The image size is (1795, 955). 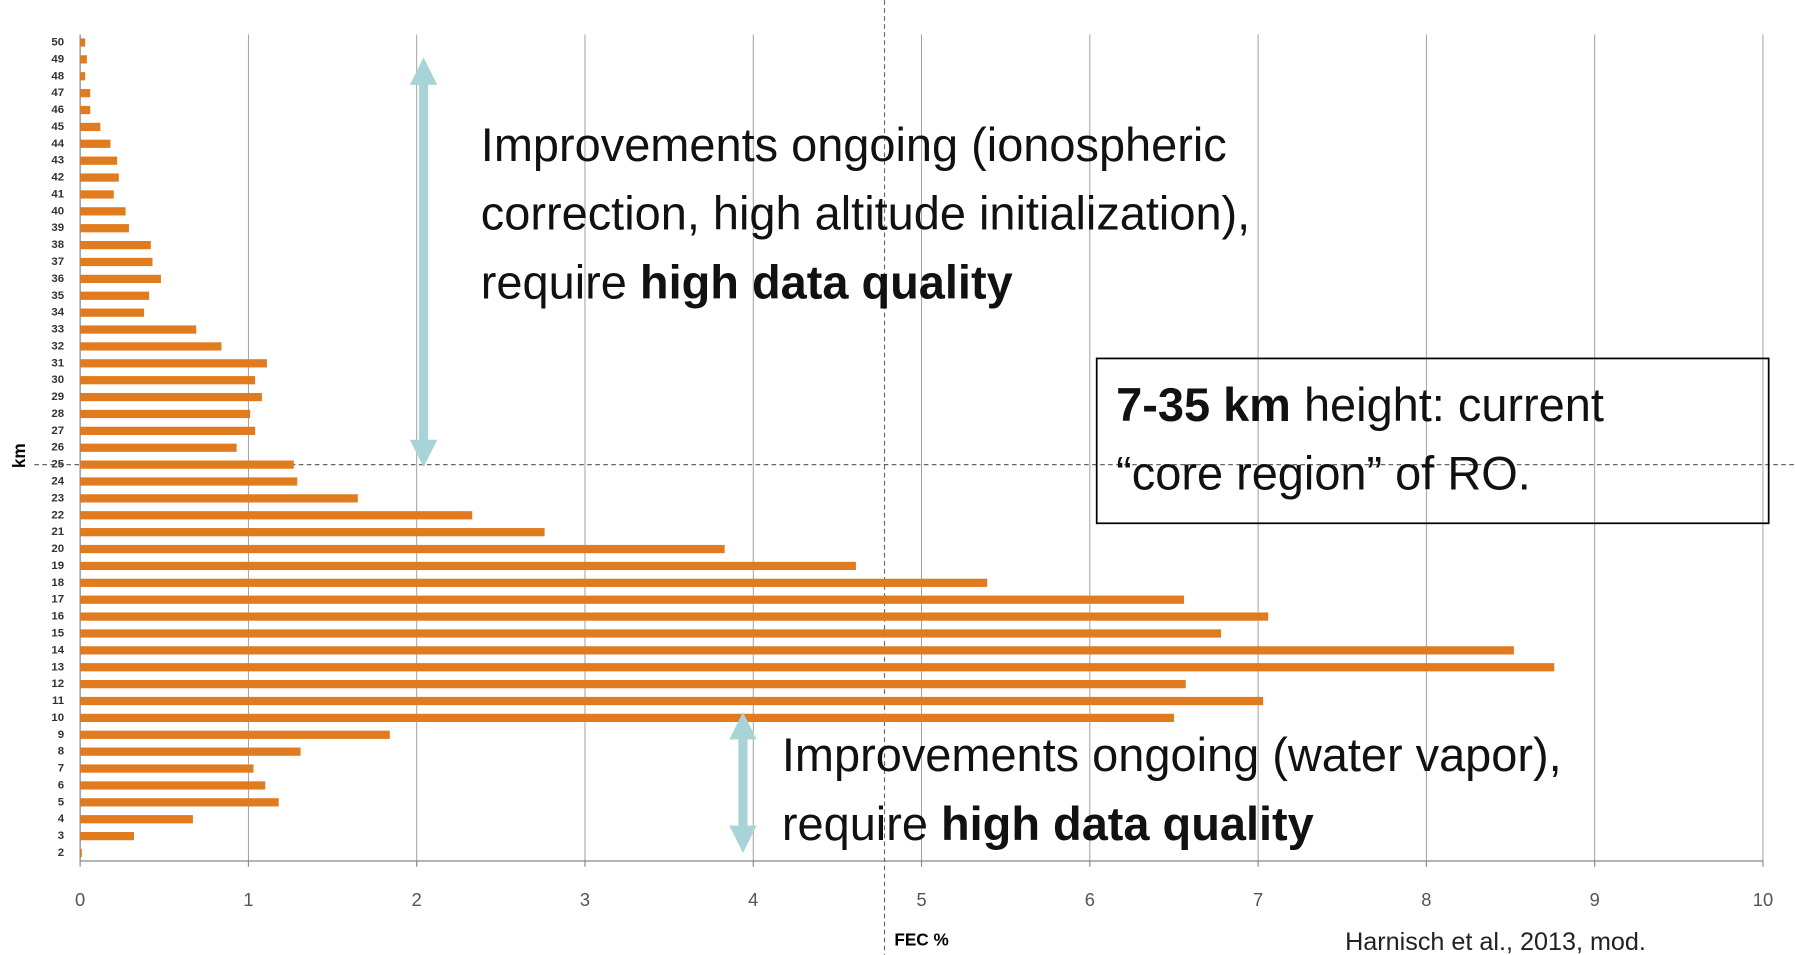 I want to click on y-tick-label: 38, so click(x=57, y=245).